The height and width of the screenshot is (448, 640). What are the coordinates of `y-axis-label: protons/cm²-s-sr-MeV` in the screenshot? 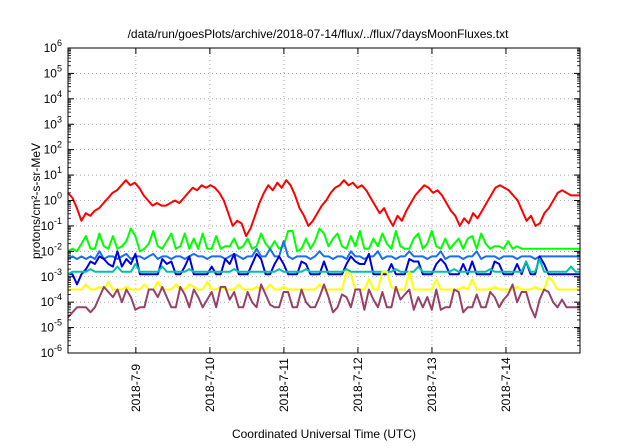 It's located at (36, 201).